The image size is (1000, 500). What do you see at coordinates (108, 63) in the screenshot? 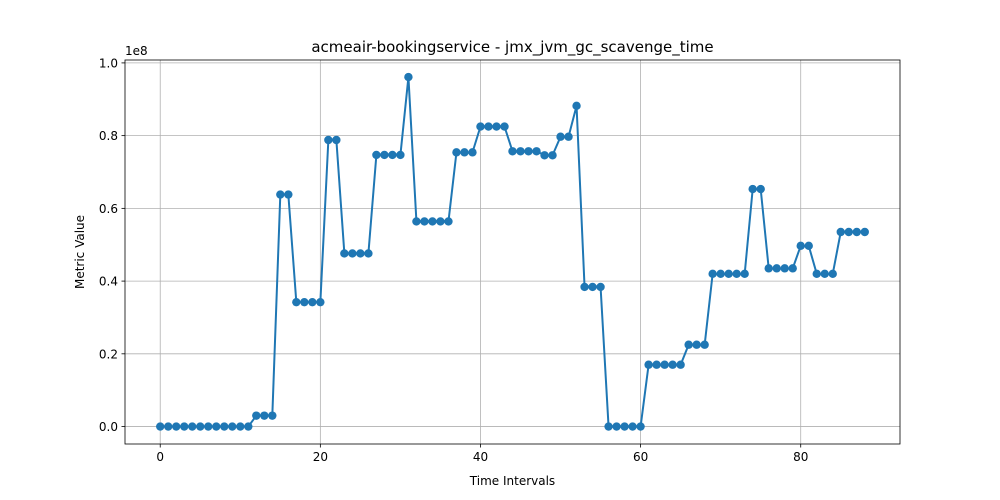
I see `y-tick-label: 1.0` at bounding box center [108, 63].